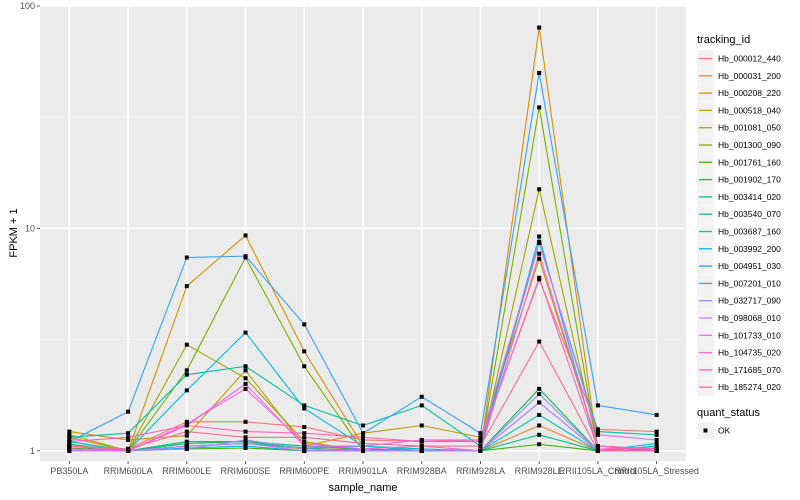 This screenshot has height=500, width=800. I want to click on legend-label: Hb_101733_010, so click(749, 335).